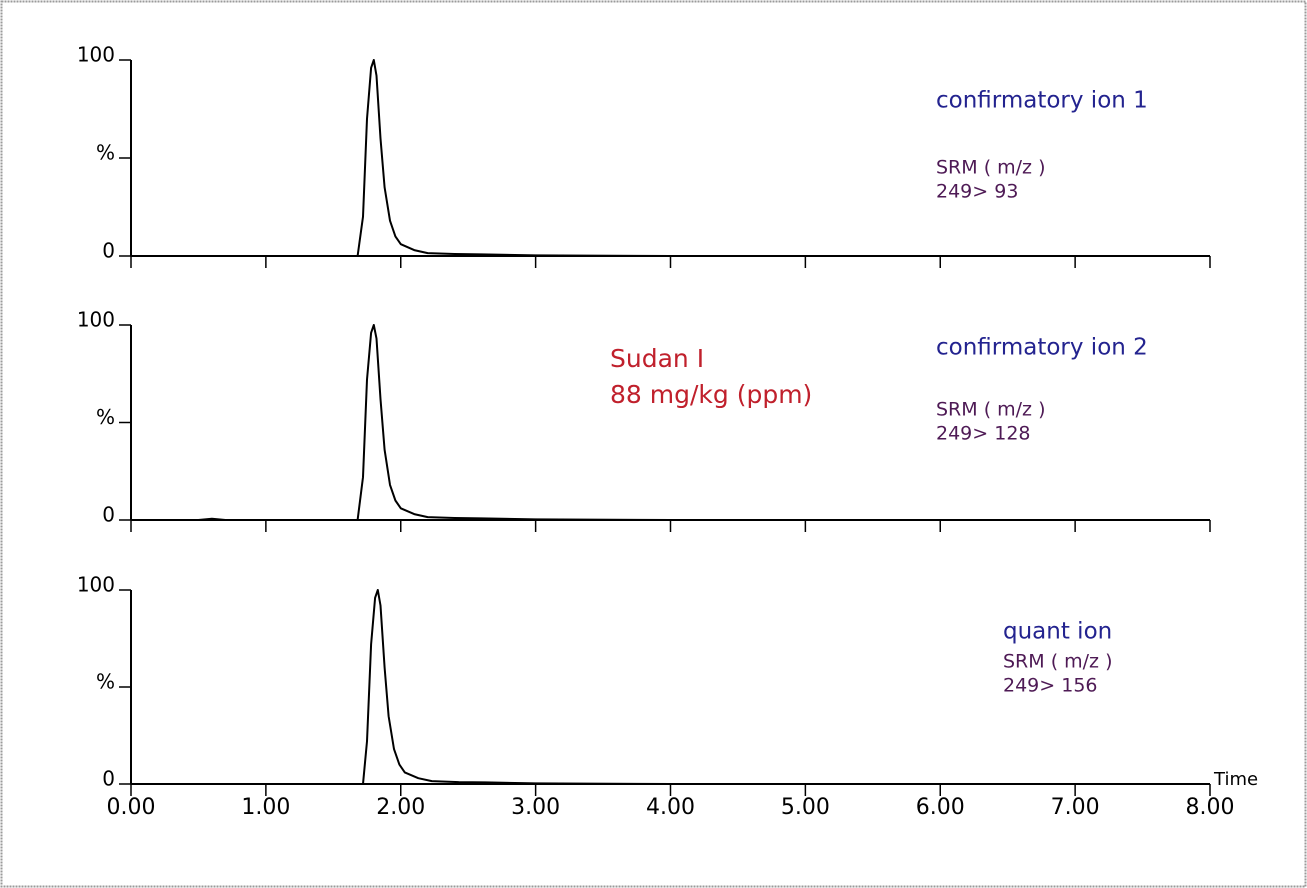  I want to click on x-tick-label: 6.00, so click(940, 807).